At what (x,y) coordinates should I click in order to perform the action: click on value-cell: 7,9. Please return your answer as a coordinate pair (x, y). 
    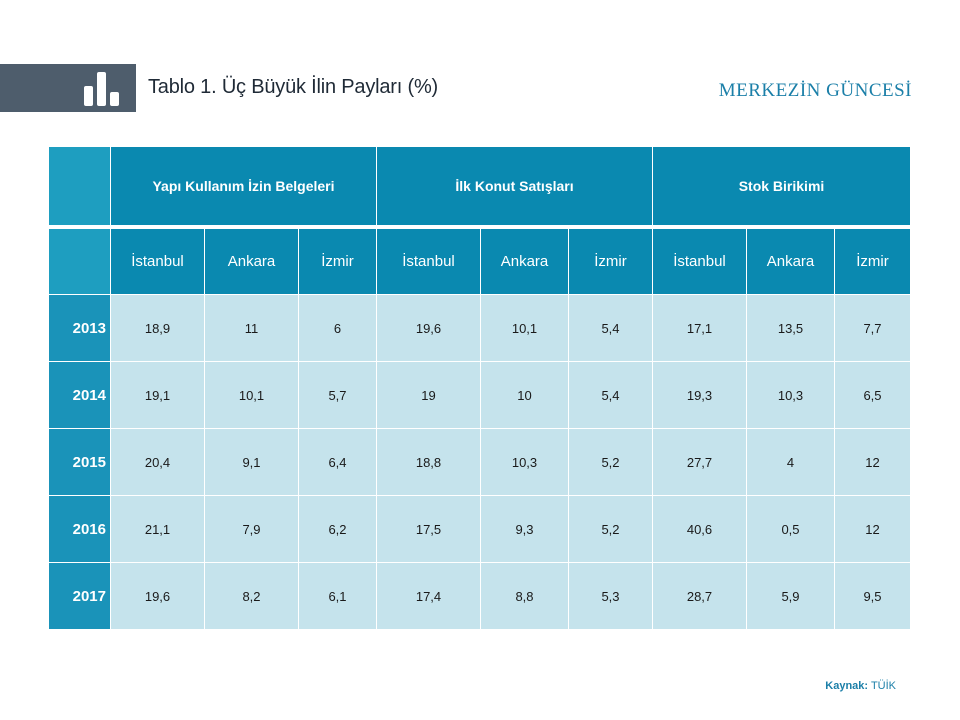
    Looking at the image, I should click on (251, 529).